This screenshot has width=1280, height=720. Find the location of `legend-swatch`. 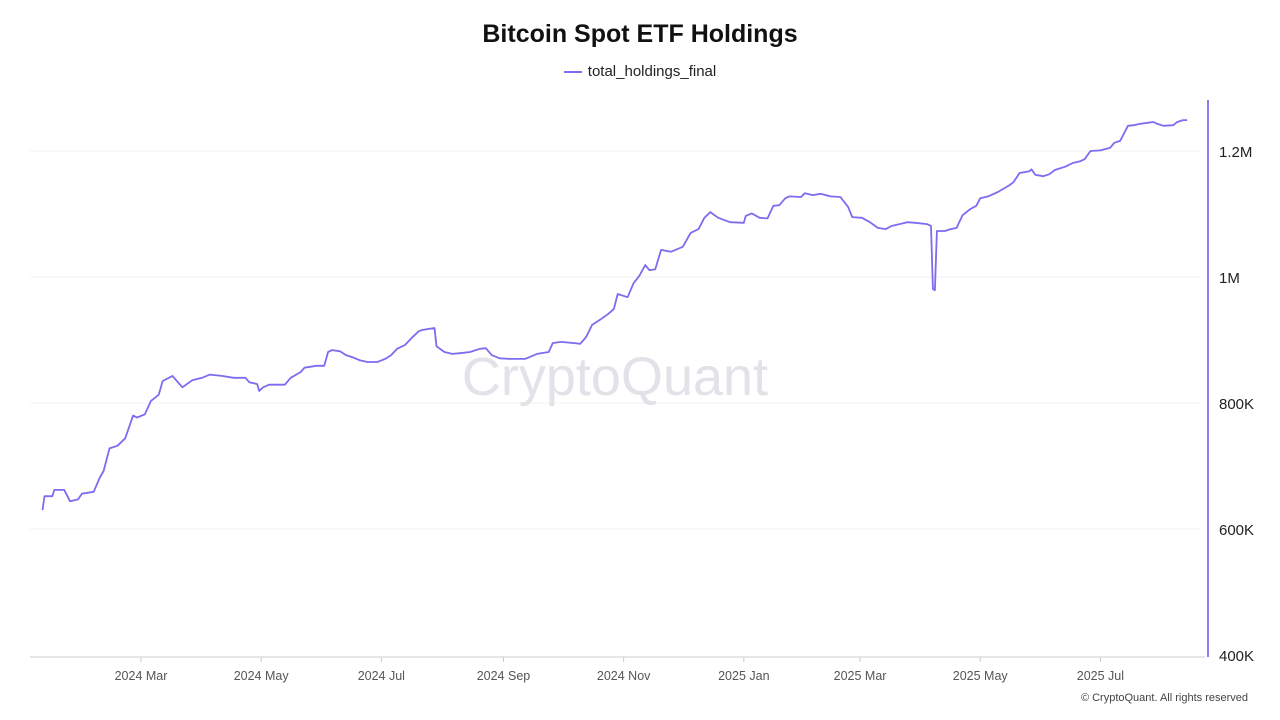

legend-swatch is located at coordinates (572, 72).